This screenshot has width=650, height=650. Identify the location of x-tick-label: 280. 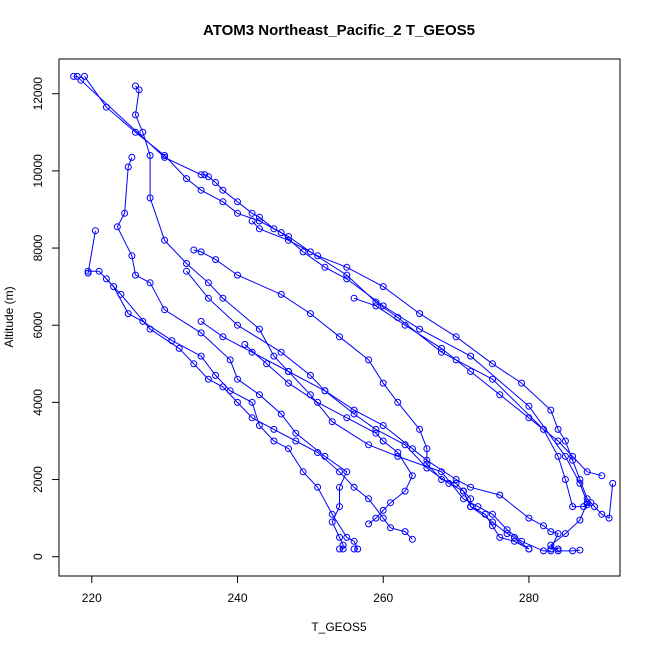
(529, 598).